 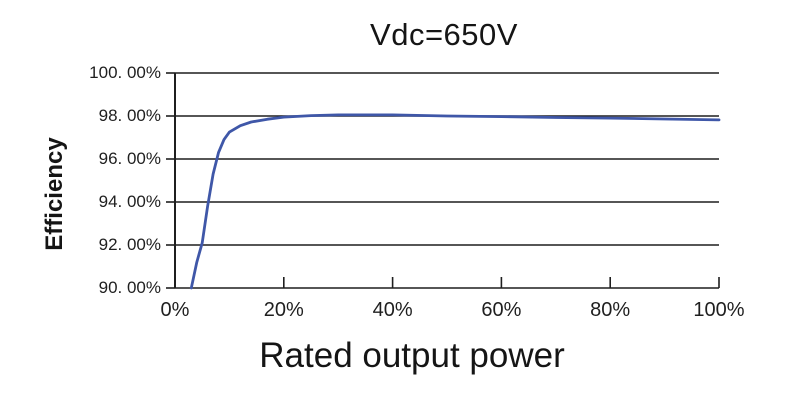 What do you see at coordinates (392, 310) in the screenshot?
I see `x-tick-label: 40%` at bounding box center [392, 310].